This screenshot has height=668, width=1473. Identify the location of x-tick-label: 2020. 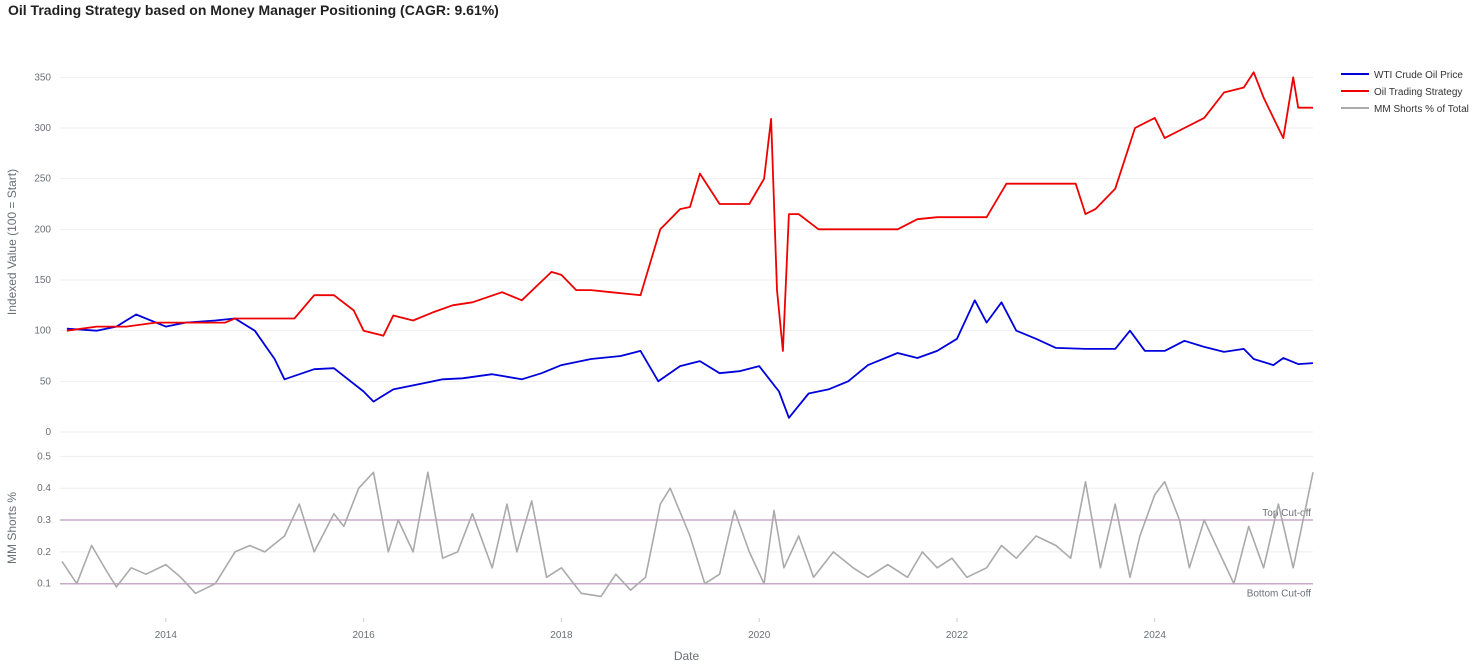
(759, 635).